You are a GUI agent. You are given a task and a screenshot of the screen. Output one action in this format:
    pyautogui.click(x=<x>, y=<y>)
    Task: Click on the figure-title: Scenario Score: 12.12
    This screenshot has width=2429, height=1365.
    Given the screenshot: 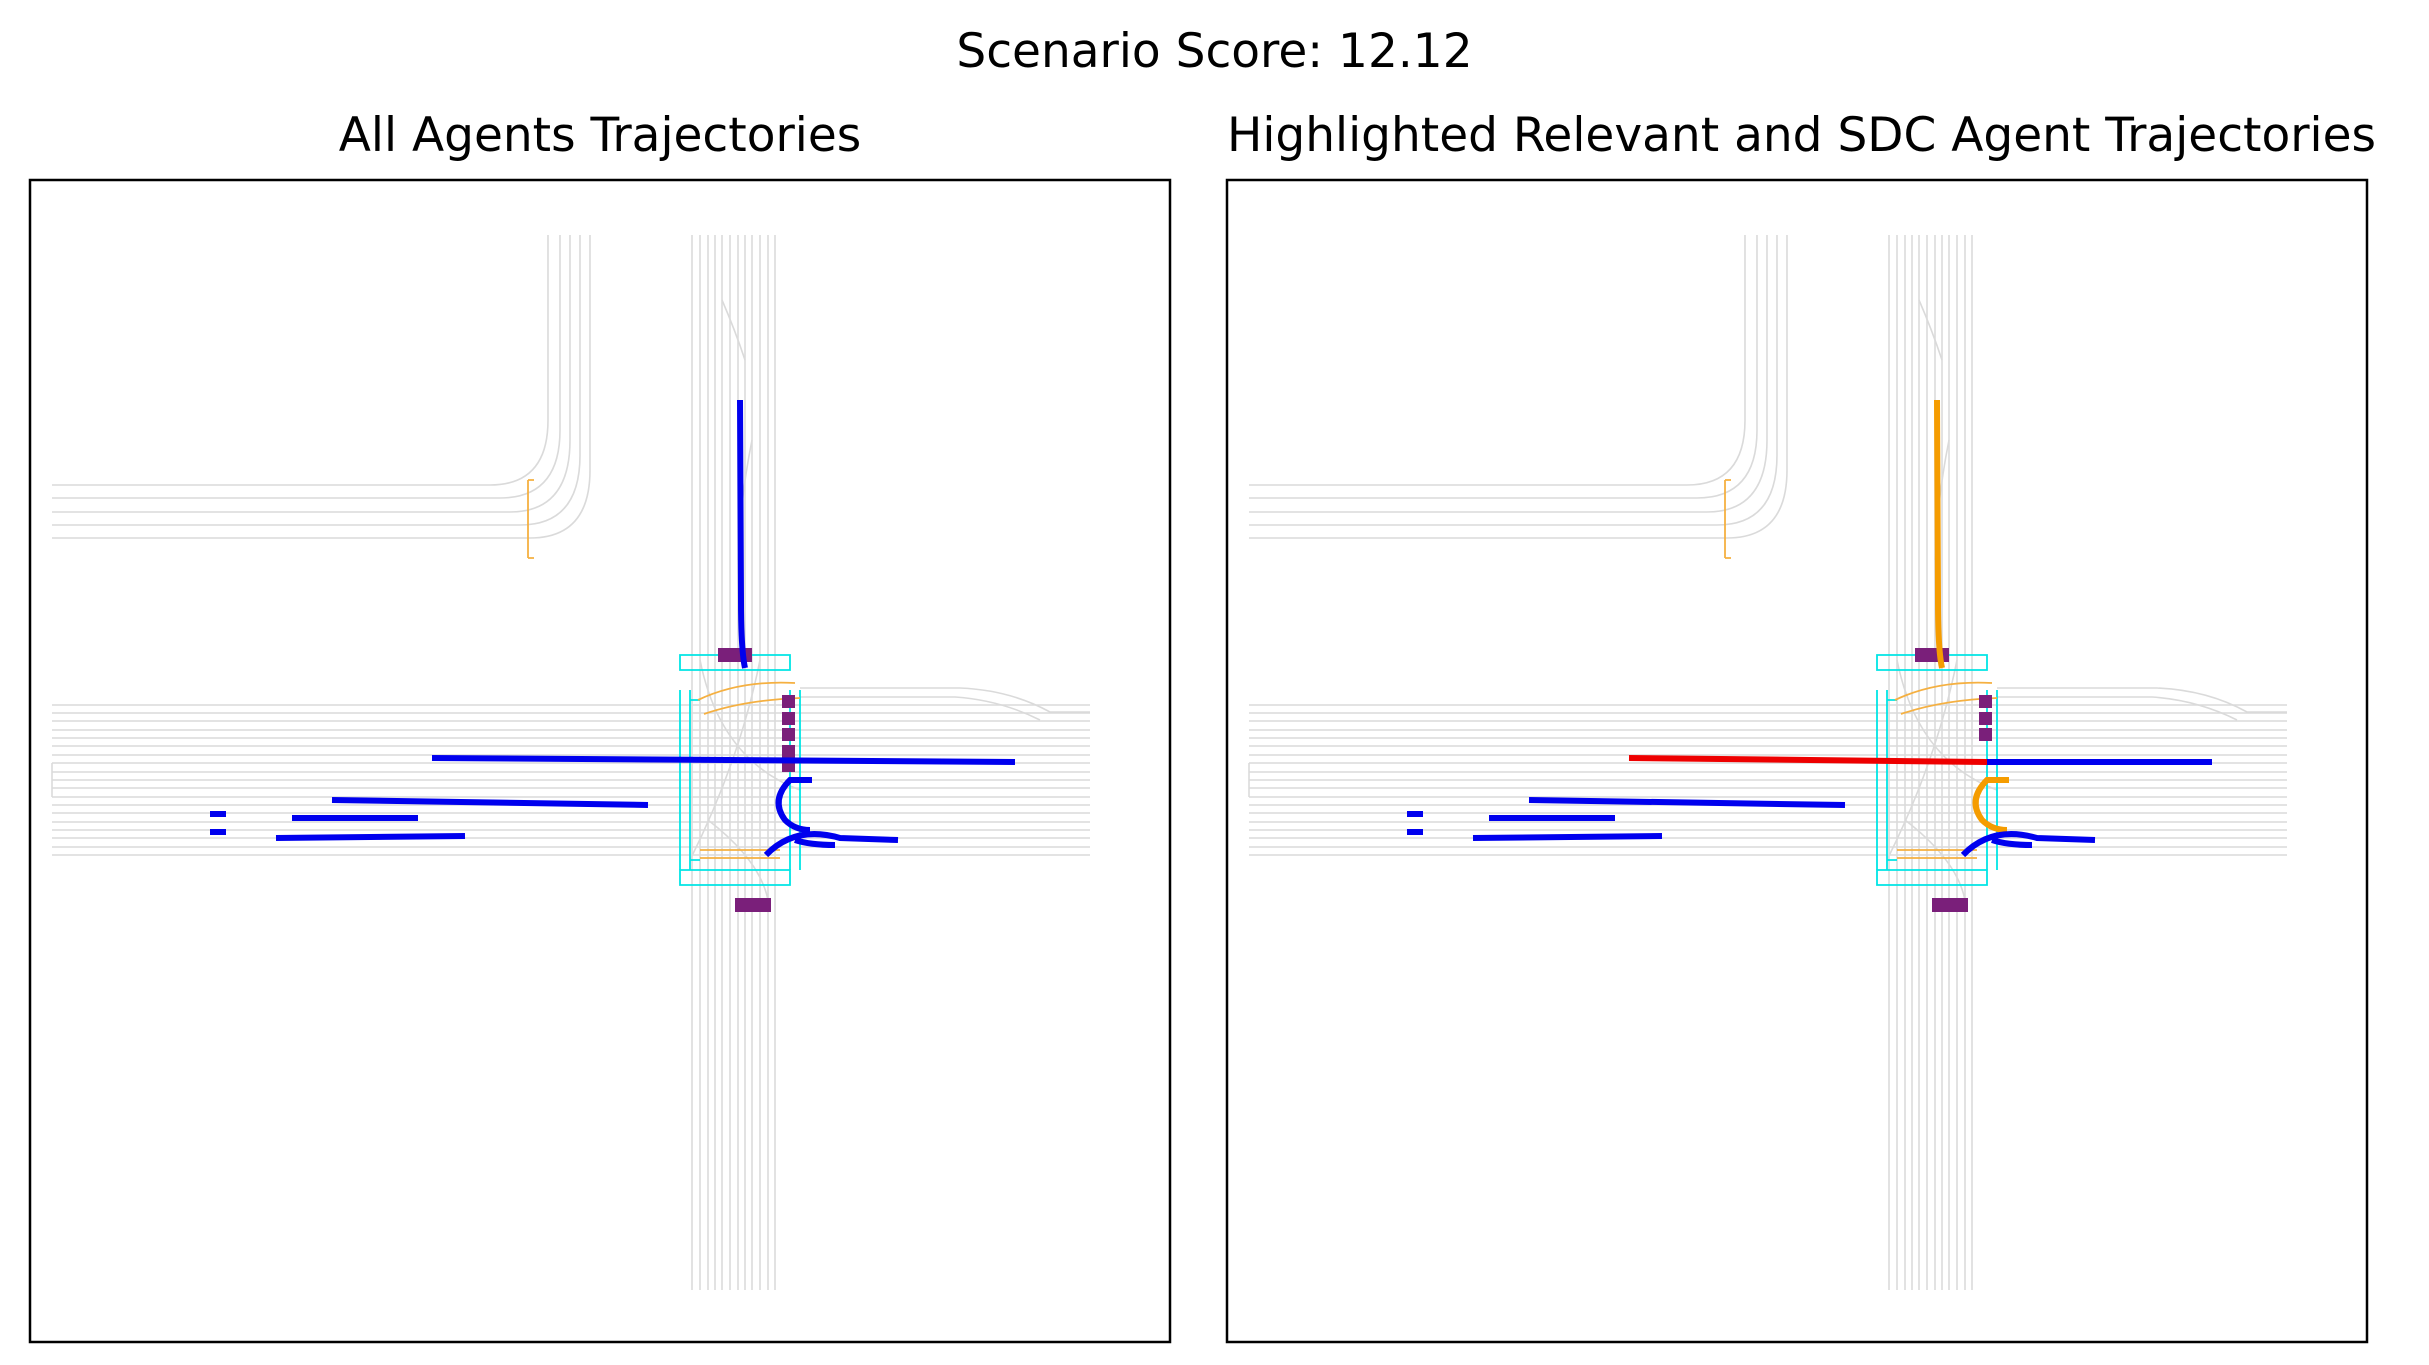 What is the action you would take?
    pyautogui.click(x=1214, y=51)
    